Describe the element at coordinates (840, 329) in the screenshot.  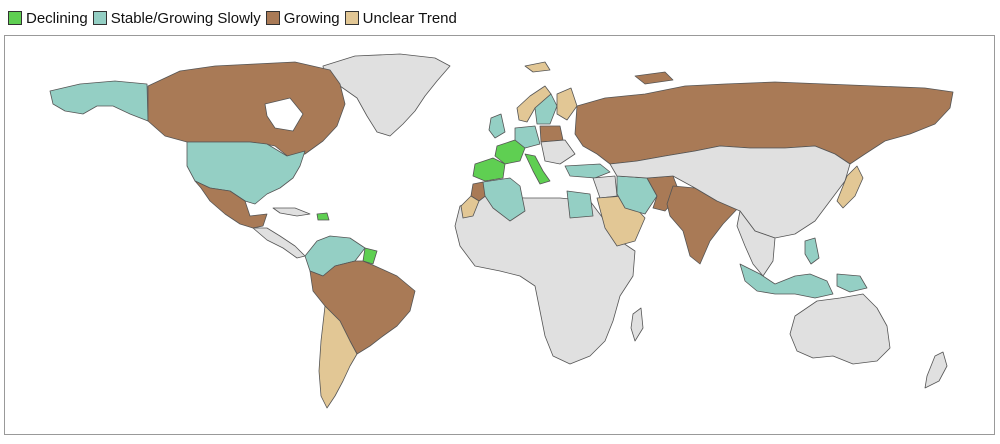
I see `region-australia` at that location.